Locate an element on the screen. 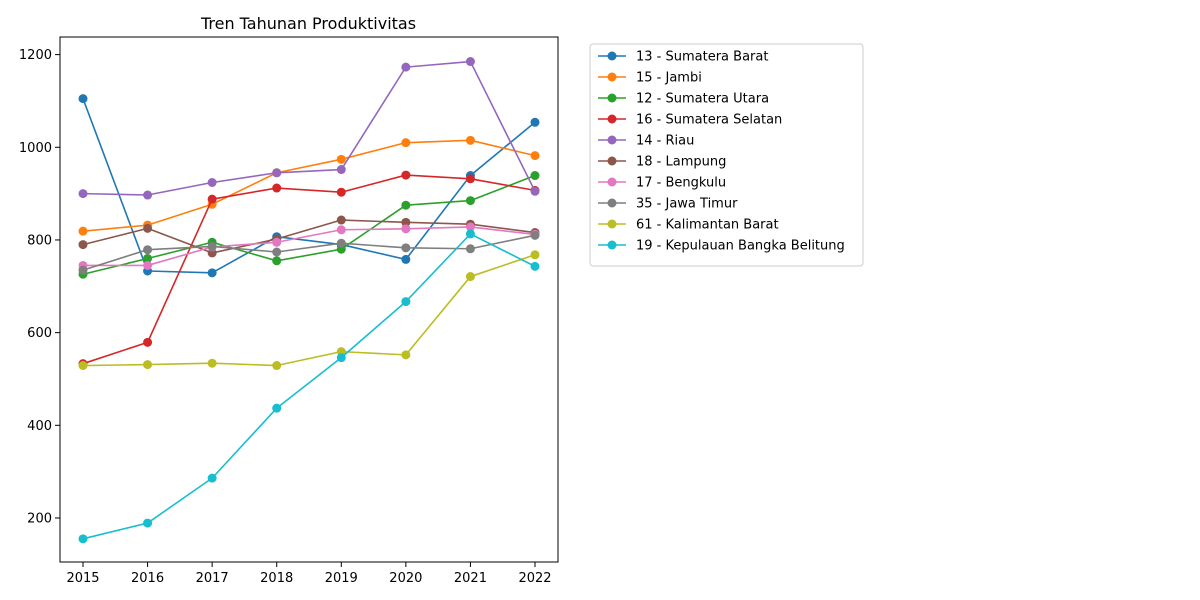 The height and width of the screenshot is (600, 1200). legend-item: 17 - Bengkulu is located at coordinates (662, 183).